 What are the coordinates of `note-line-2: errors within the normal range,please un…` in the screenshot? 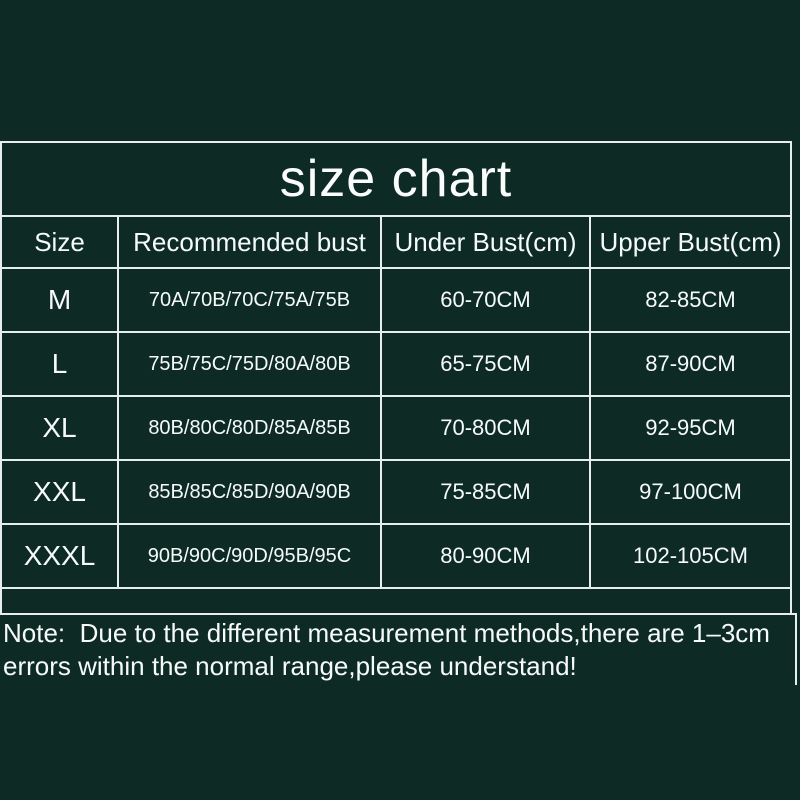 It's located at (290, 666).